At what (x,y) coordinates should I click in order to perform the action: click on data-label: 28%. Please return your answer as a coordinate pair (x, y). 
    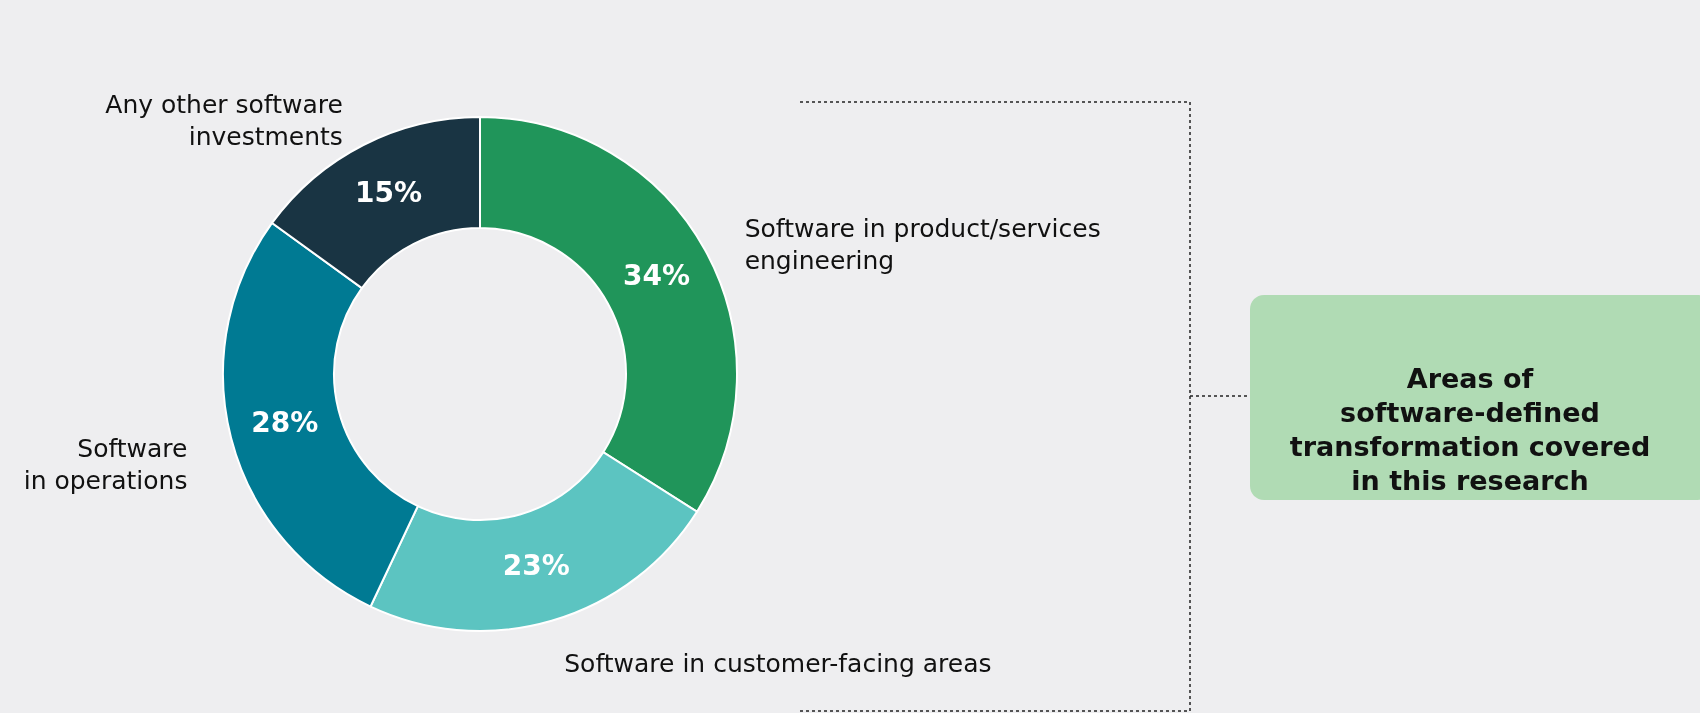
    Looking at the image, I should click on (285, 423).